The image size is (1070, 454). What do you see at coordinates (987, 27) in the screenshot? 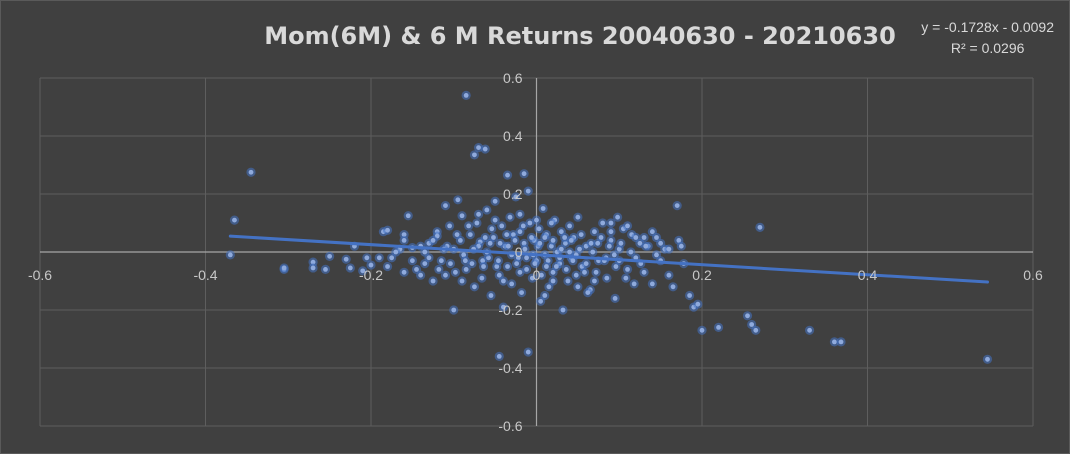
I see `trendline-equation: y = -0.1728x - 0.0092` at bounding box center [987, 27].